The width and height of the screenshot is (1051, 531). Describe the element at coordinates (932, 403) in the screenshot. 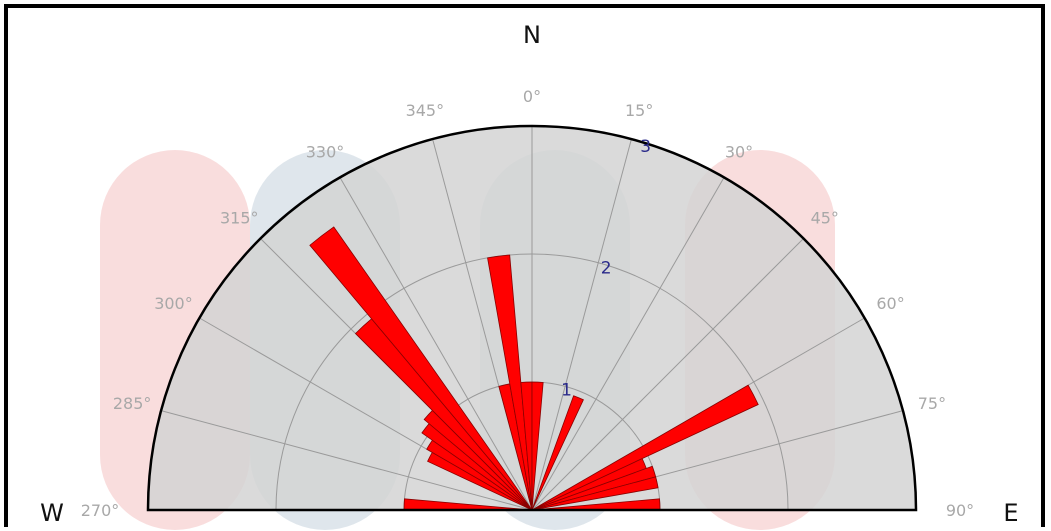

I see `angle-label-12: 75°` at that location.